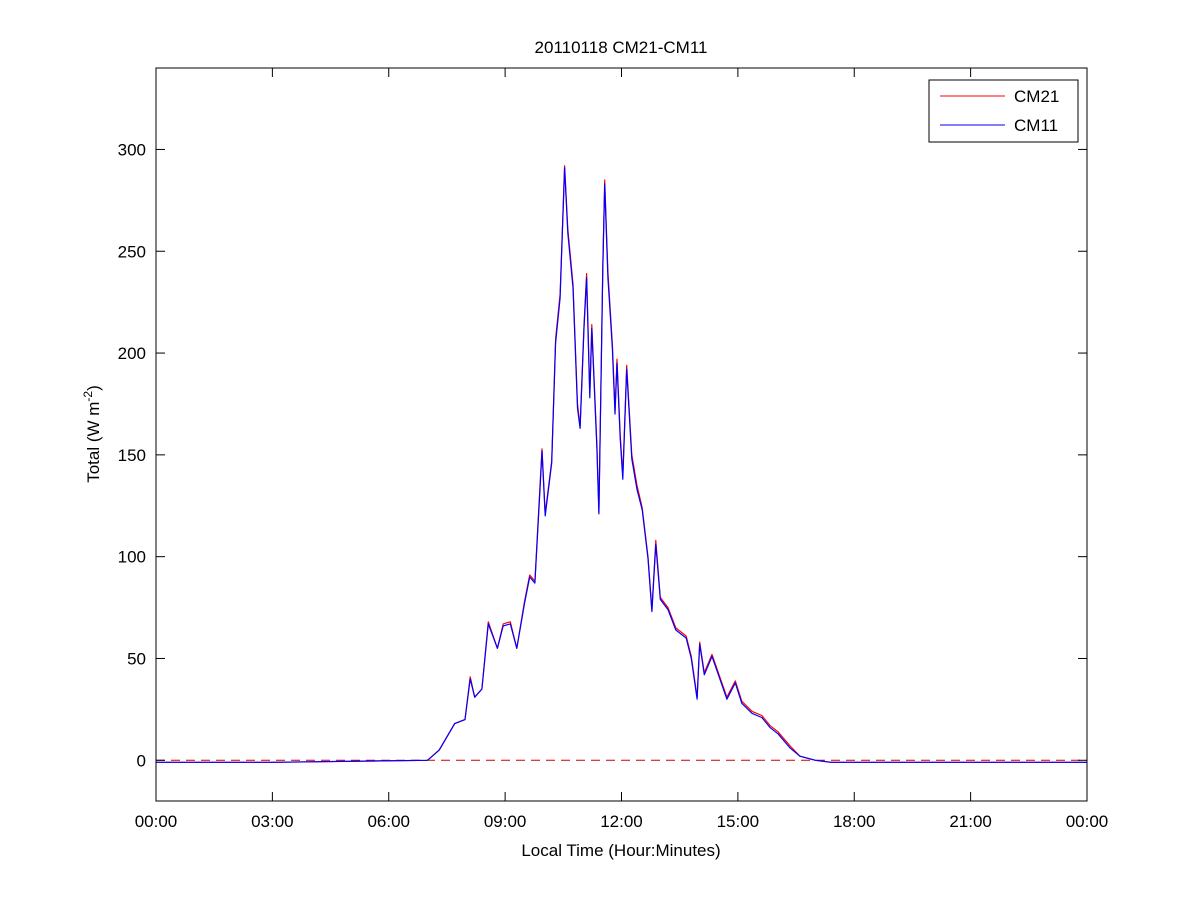 The height and width of the screenshot is (901, 1201). What do you see at coordinates (132, 455) in the screenshot?
I see `y-tick-label: 150` at bounding box center [132, 455].